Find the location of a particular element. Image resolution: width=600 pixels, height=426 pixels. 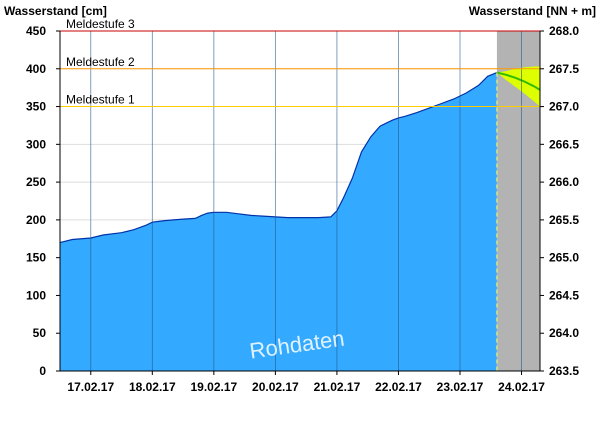

y-tick-label: 0 is located at coordinates (42, 371).